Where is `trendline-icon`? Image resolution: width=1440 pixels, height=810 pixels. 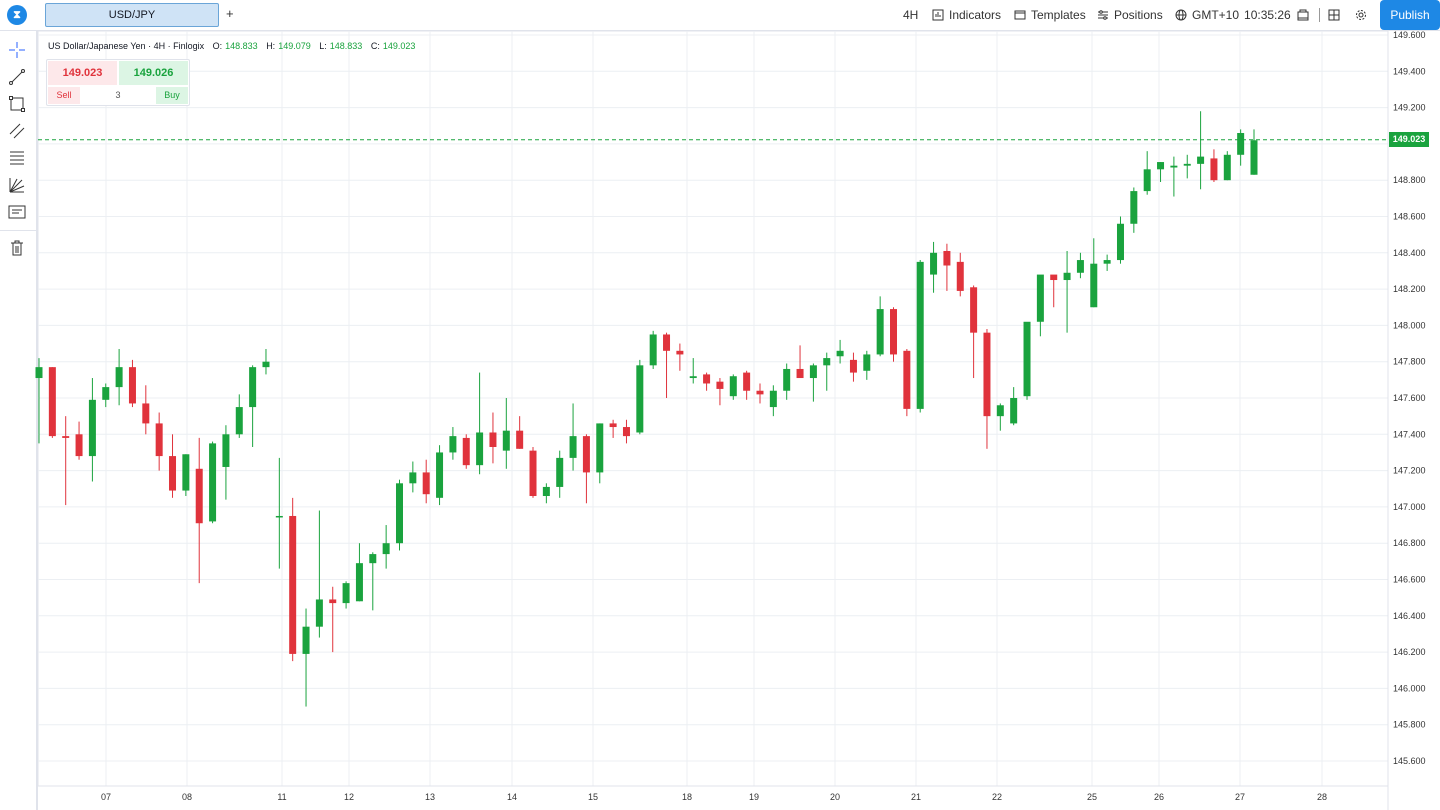 trendline-icon is located at coordinates (17, 77).